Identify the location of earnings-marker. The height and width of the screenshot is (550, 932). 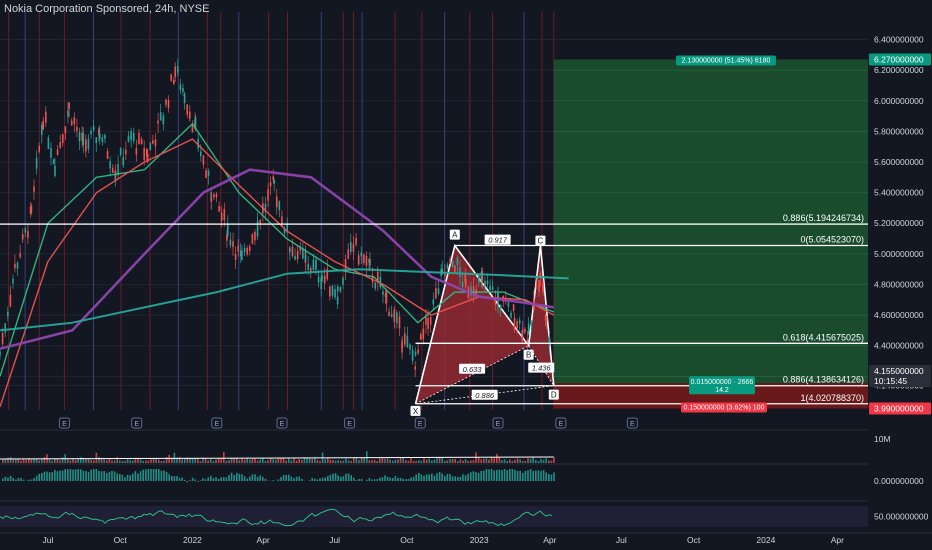
(64, 423).